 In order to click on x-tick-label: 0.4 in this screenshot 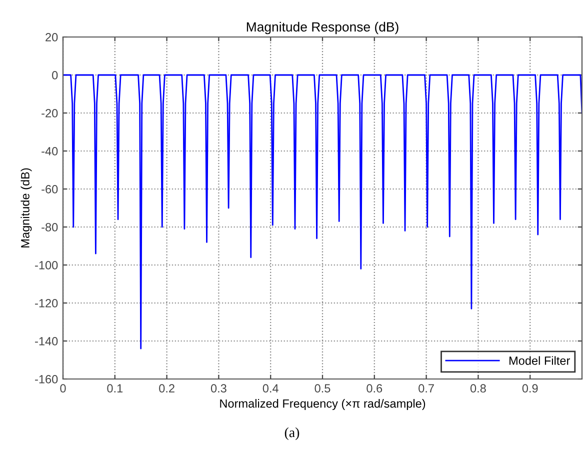, I will do `click(270, 388)`.